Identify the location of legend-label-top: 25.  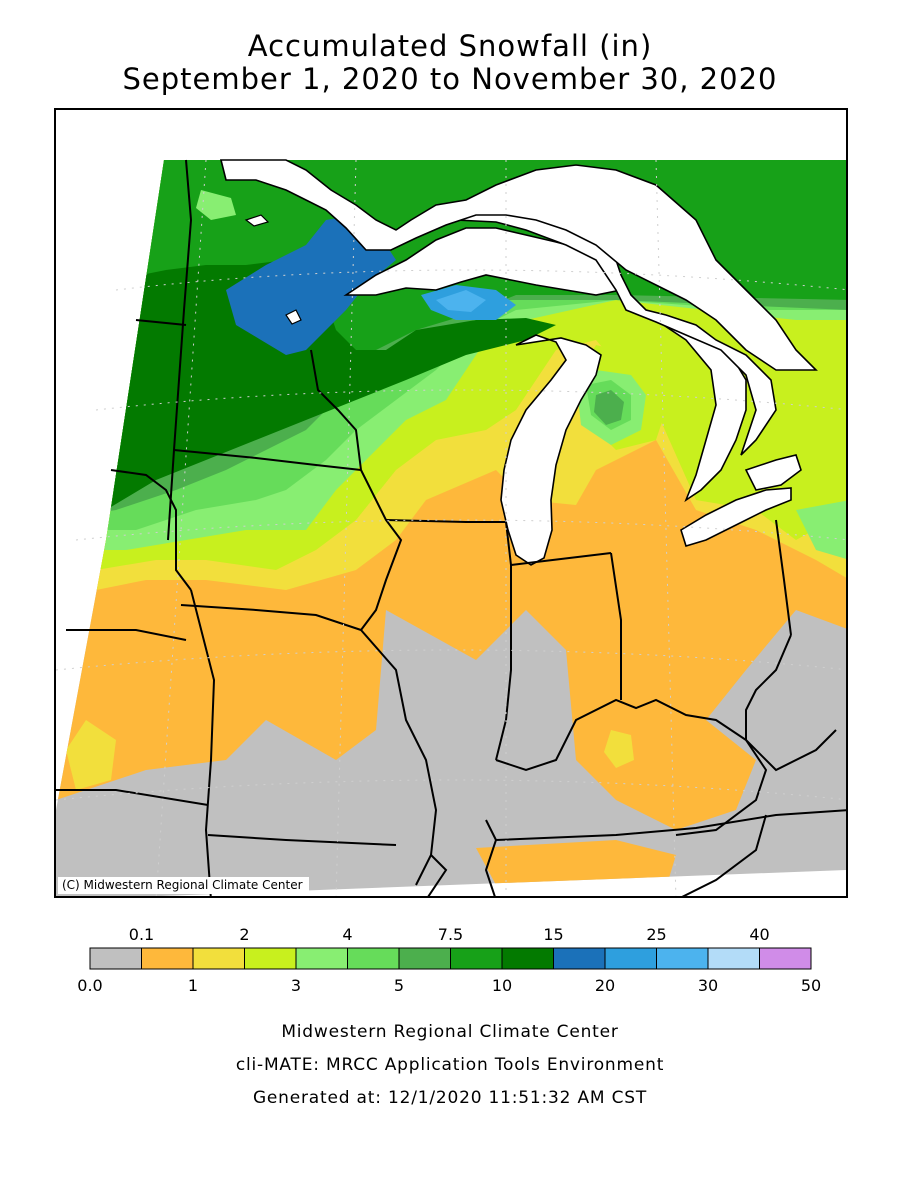
(656, 934).